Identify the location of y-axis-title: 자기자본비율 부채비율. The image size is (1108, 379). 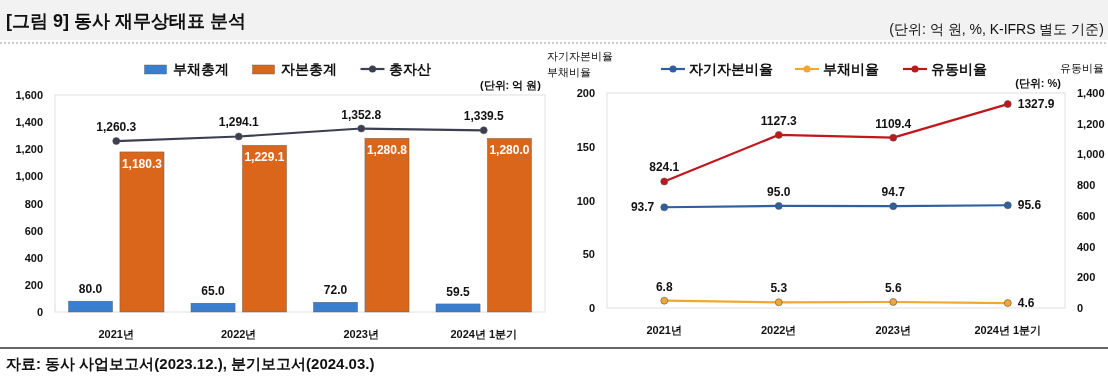
(580, 64).